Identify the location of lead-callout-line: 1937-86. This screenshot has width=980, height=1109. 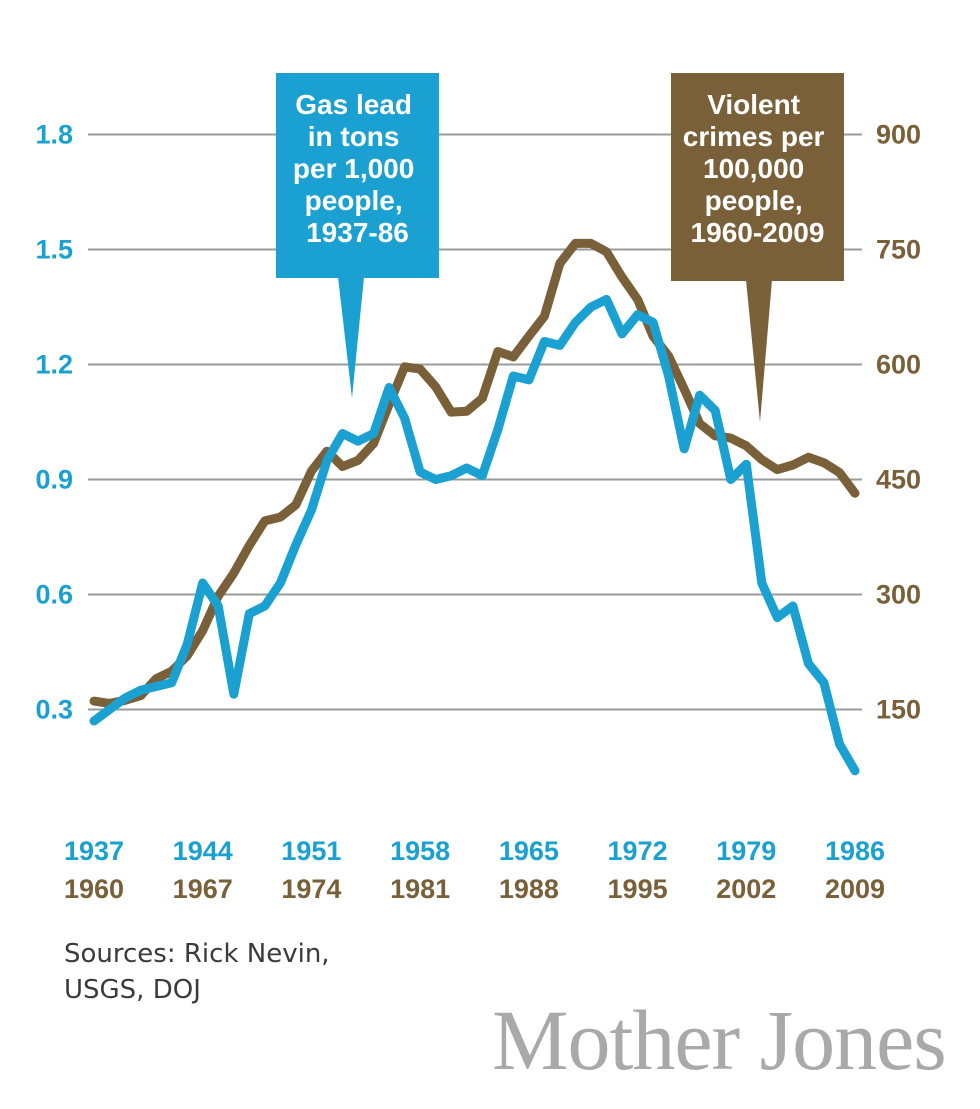
(357, 232).